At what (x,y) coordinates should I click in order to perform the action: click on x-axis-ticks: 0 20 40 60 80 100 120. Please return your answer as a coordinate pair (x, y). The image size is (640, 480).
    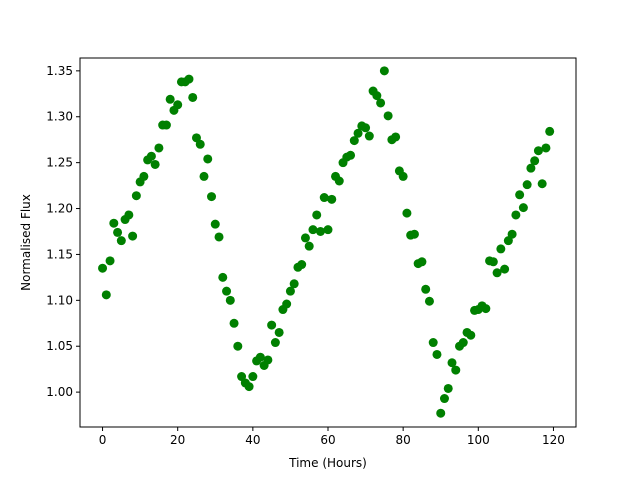
    Looking at the image, I should click on (332, 437).